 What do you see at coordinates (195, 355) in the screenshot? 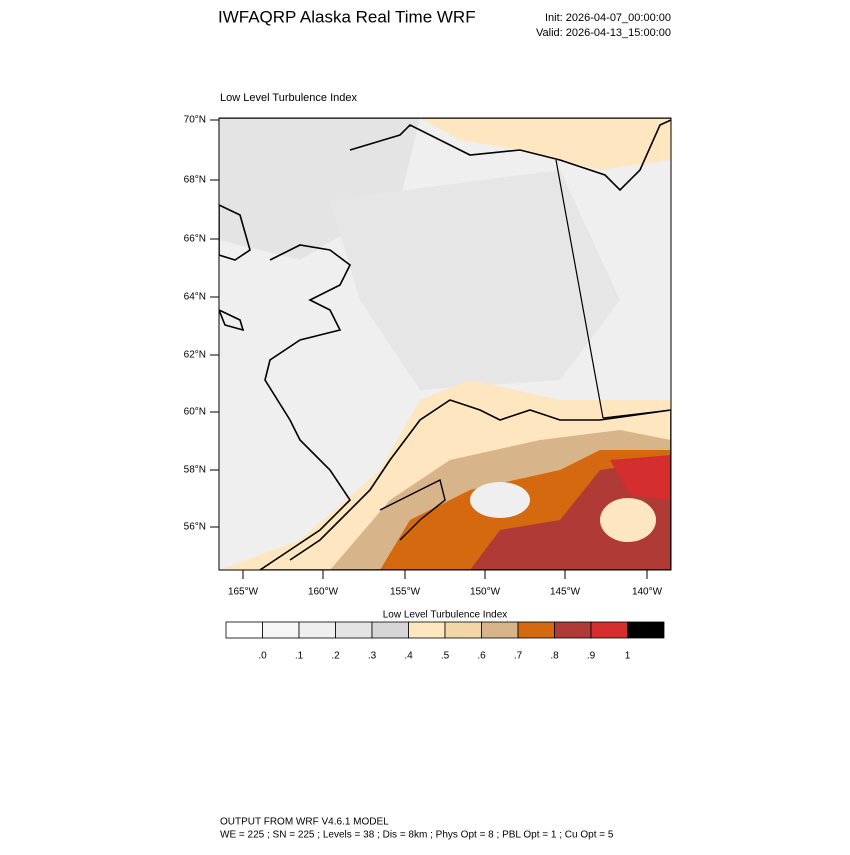
I see `lat-label: 62°N` at bounding box center [195, 355].